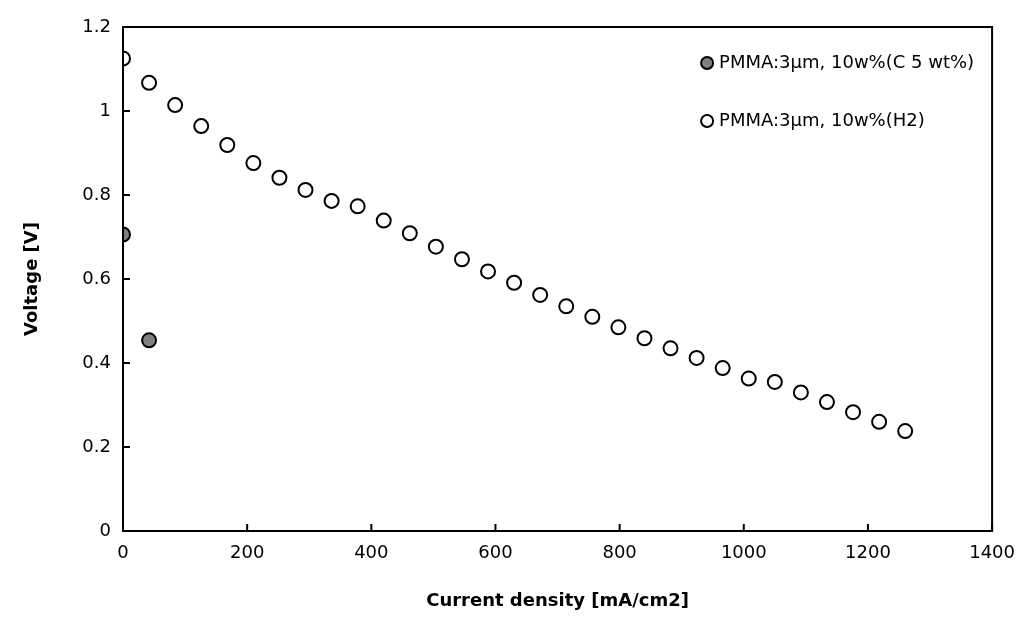 The image size is (1027, 626). What do you see at coordinates (96, 277) in the screenshot?
I see `y-tick-label: 0.6` at bounding box center [96, 277].